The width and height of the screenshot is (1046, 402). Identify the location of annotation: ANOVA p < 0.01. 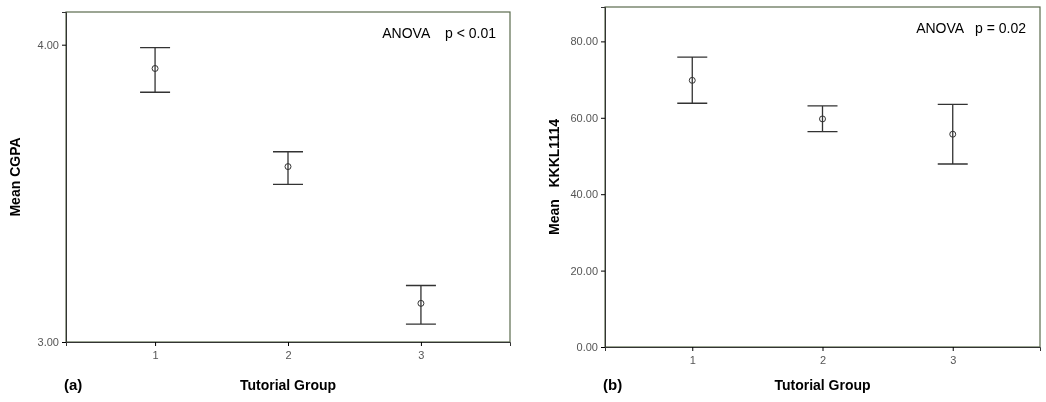
(439, 33).